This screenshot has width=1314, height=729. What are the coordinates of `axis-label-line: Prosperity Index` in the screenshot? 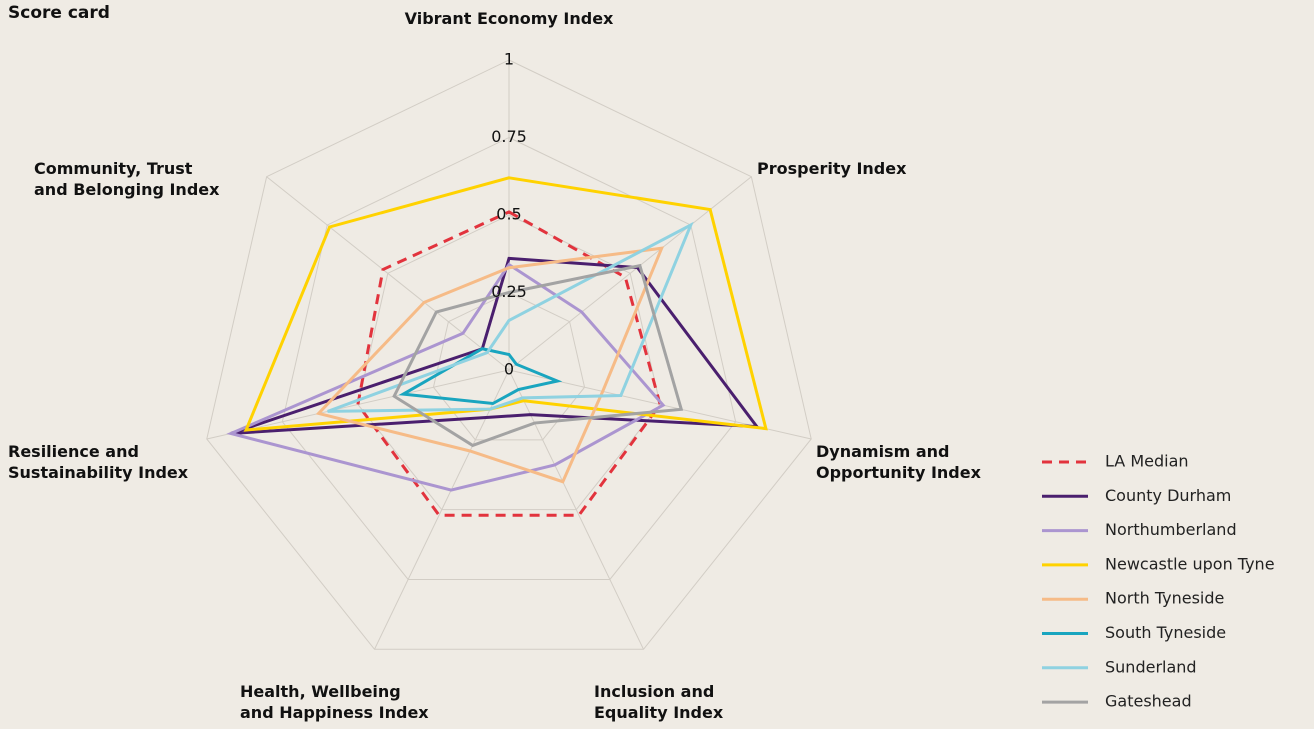 It's located at (832, 168).